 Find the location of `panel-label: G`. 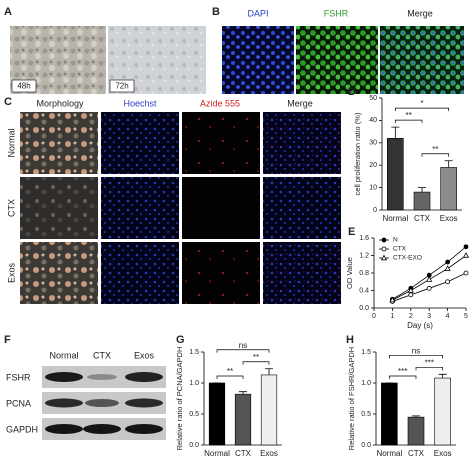

panel-label: G is located at coordinates (180, 340).